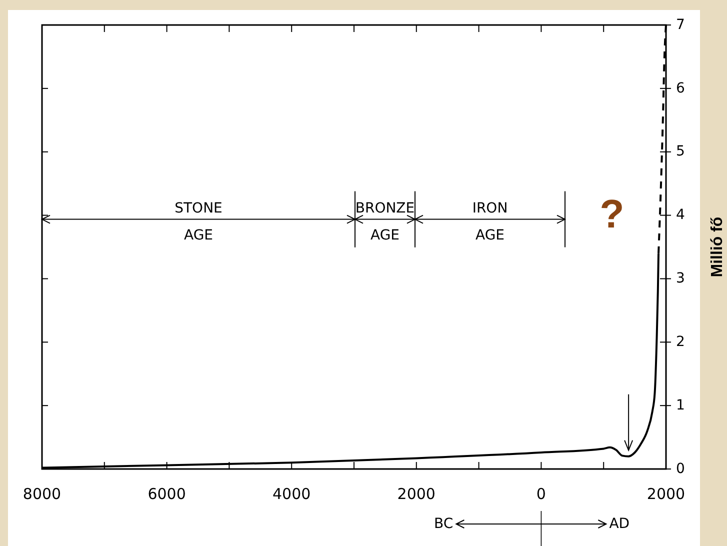 Image resolution: width=727 pixels, height=546 pixels. What do you see at coordinates (680, 88) in the screenshot?
I see `y-tick-label: 6` at bounding box center [680, 88].